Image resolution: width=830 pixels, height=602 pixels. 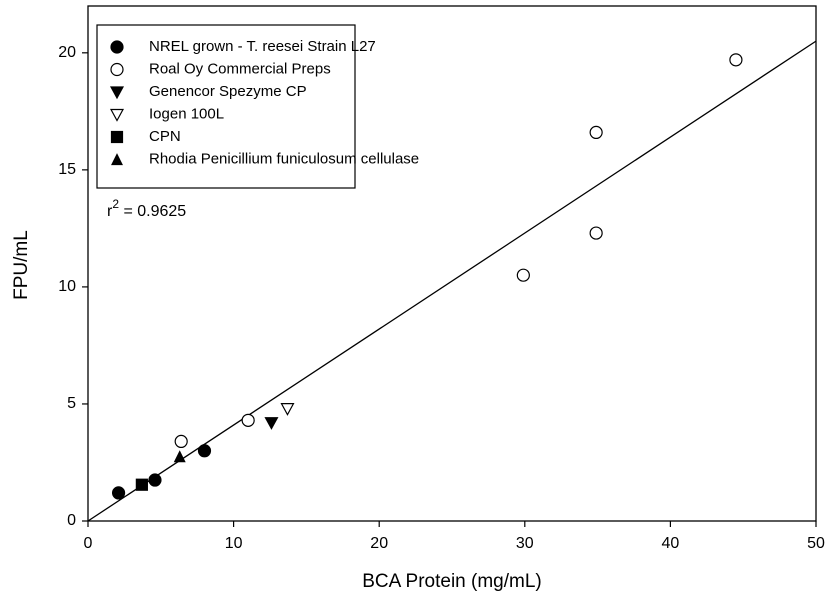 What do you see at coordinates (234, 543) in the screenshot?
I see `x-tick-label: 10` at bounding box center [234, 543].